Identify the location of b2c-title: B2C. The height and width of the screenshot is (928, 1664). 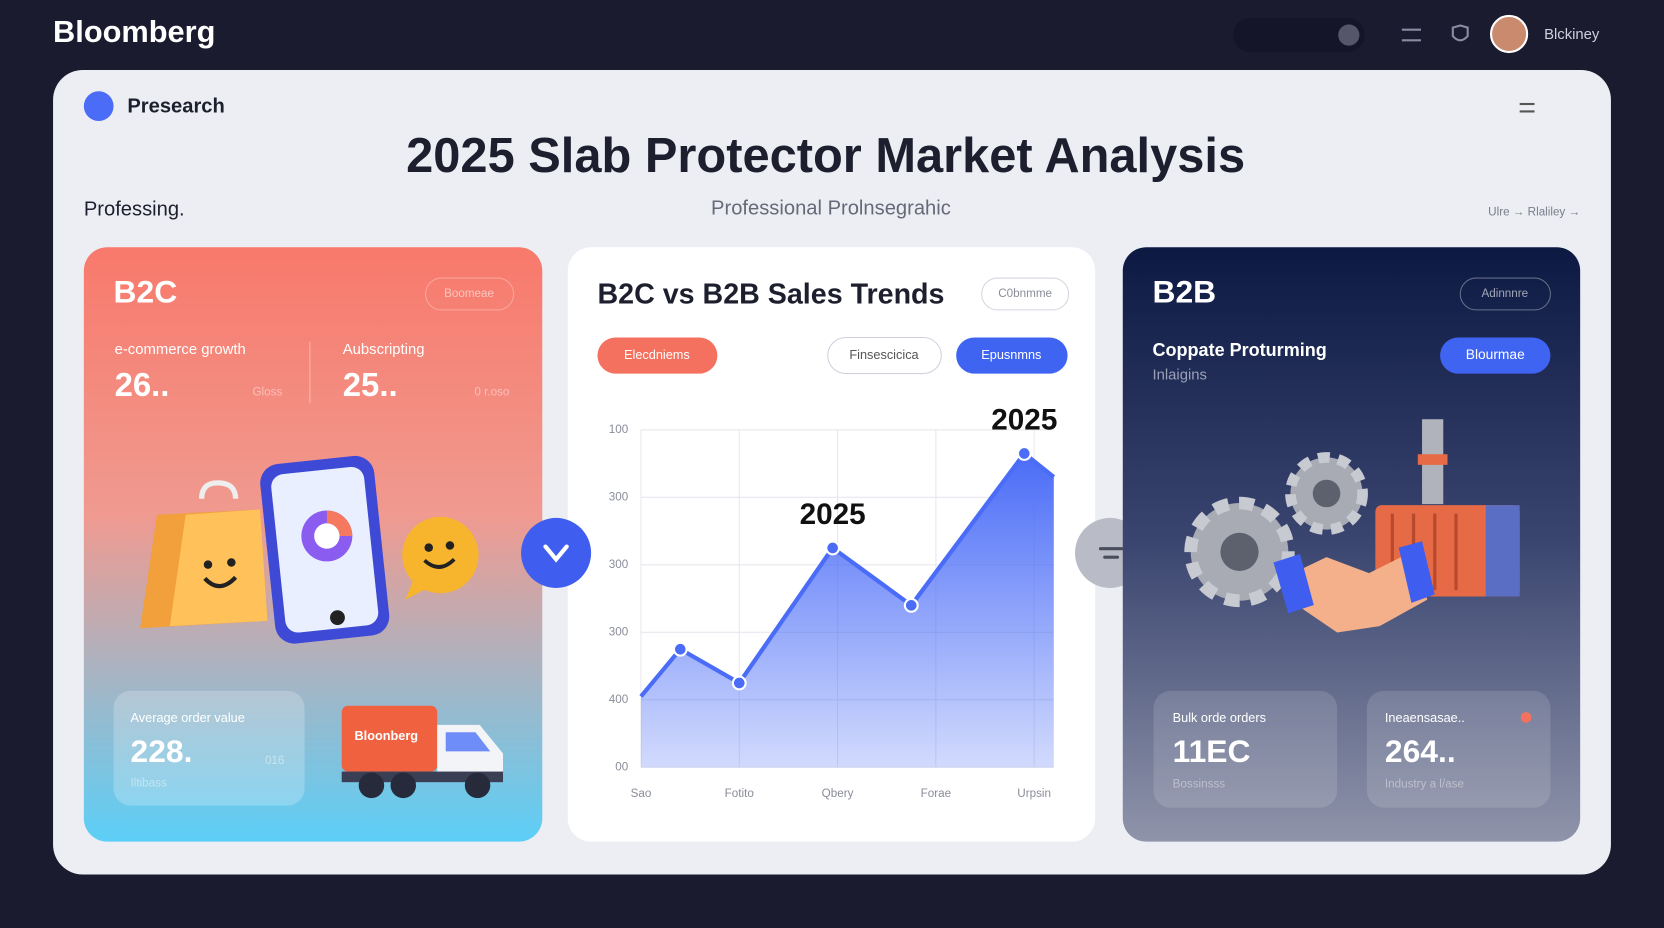
(146, 291).